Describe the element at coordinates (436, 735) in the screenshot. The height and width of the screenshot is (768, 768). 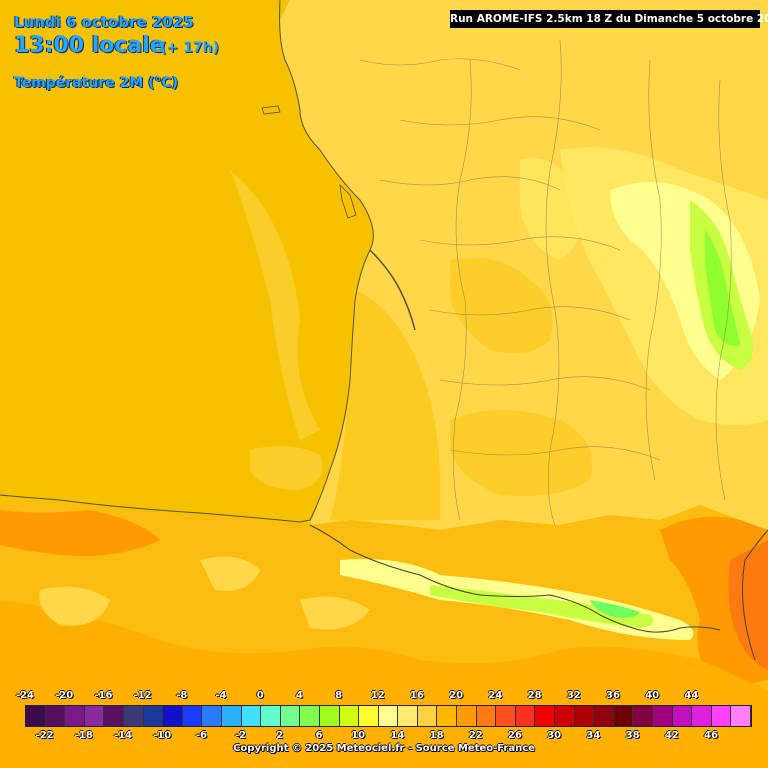
I see `legend-tick-label: 18` at that location.